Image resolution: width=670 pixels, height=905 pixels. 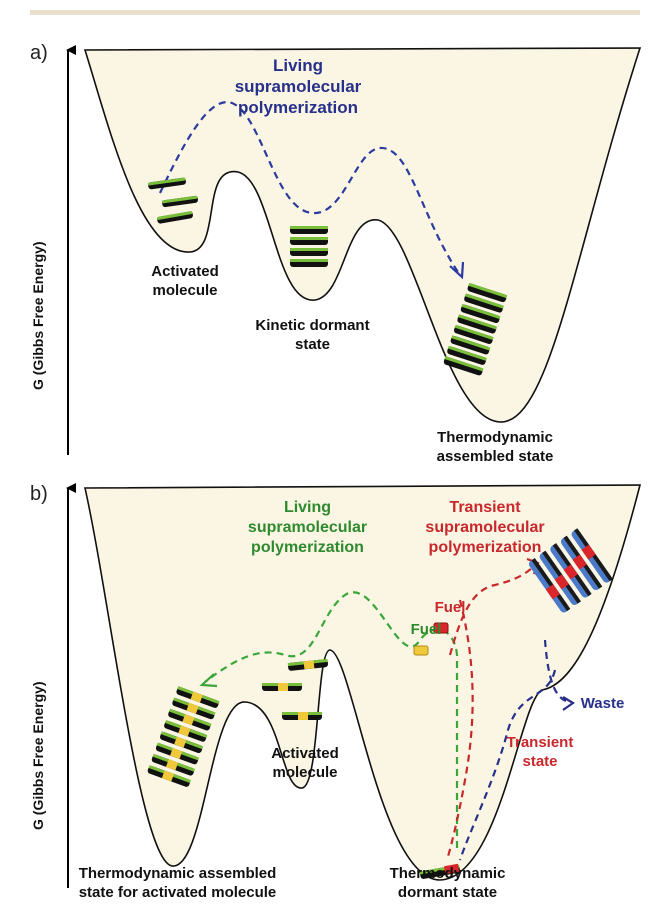 What do you see at coordinates (331, 719) in the screenshot?
I see `living-path-b` at bounding box center [331, 719].